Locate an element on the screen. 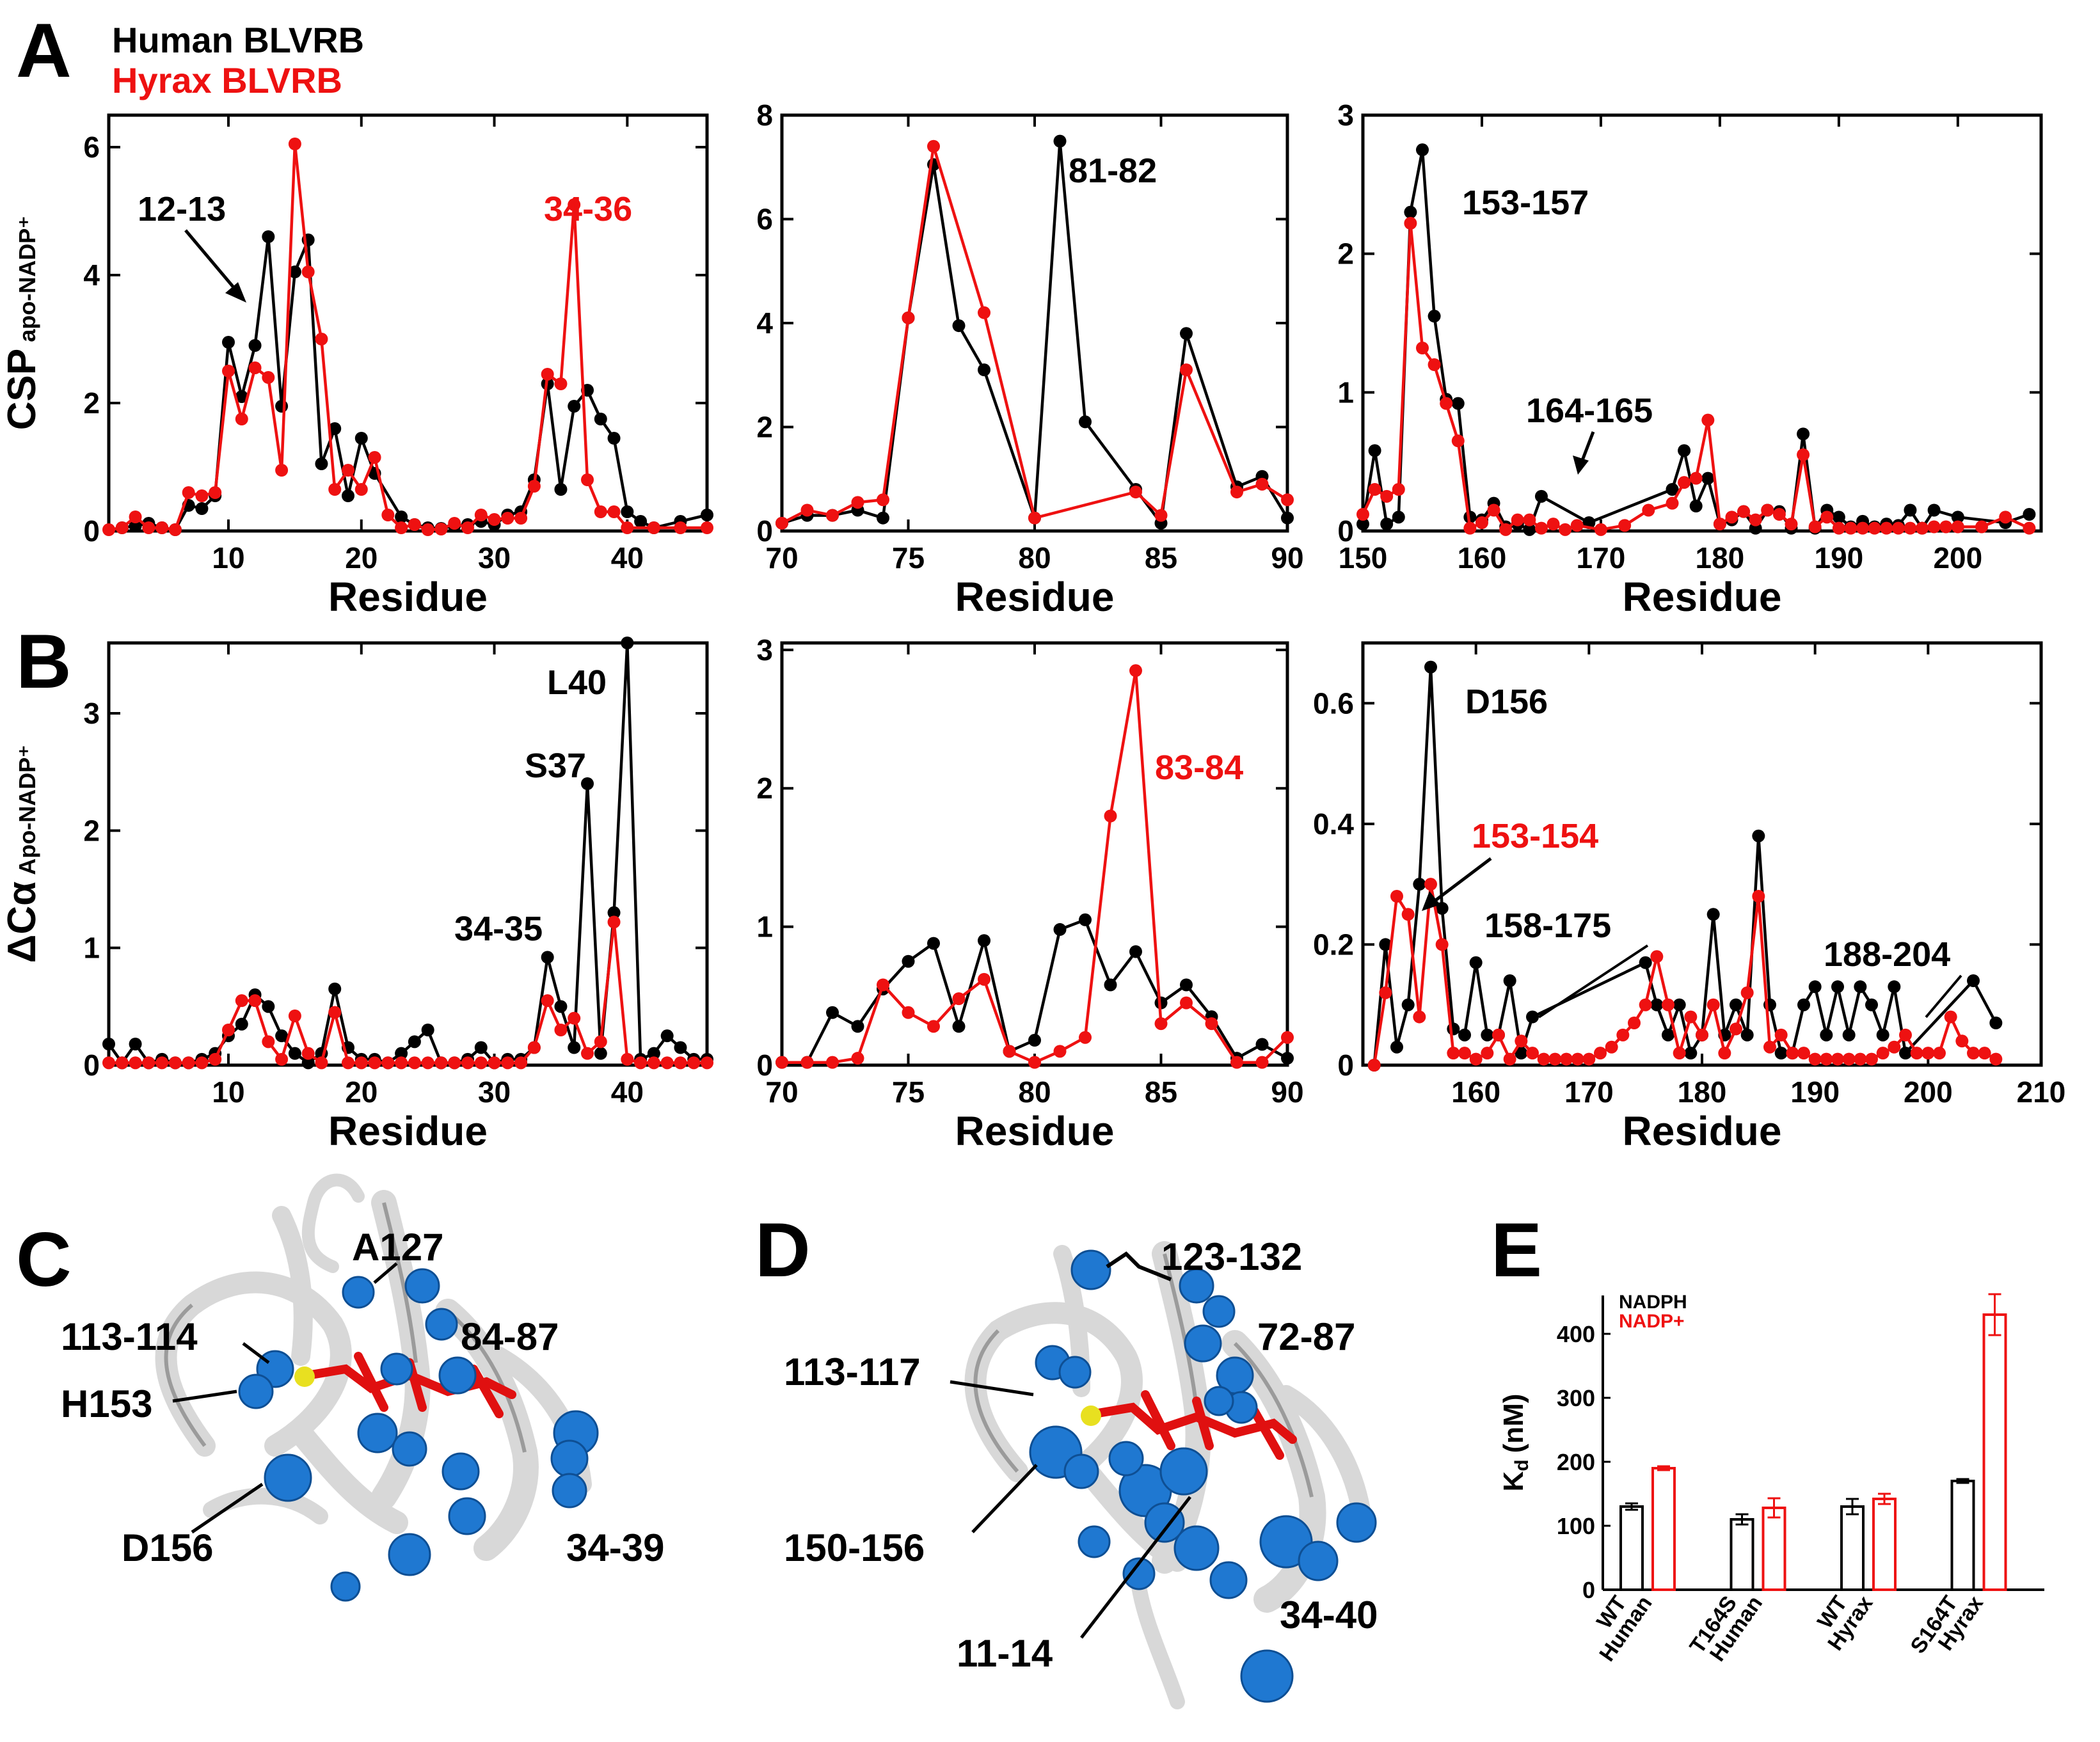 The width and height of the screenshot is (2100, 1742). panel-label-e: E is located at coordinates (1516, 1250).